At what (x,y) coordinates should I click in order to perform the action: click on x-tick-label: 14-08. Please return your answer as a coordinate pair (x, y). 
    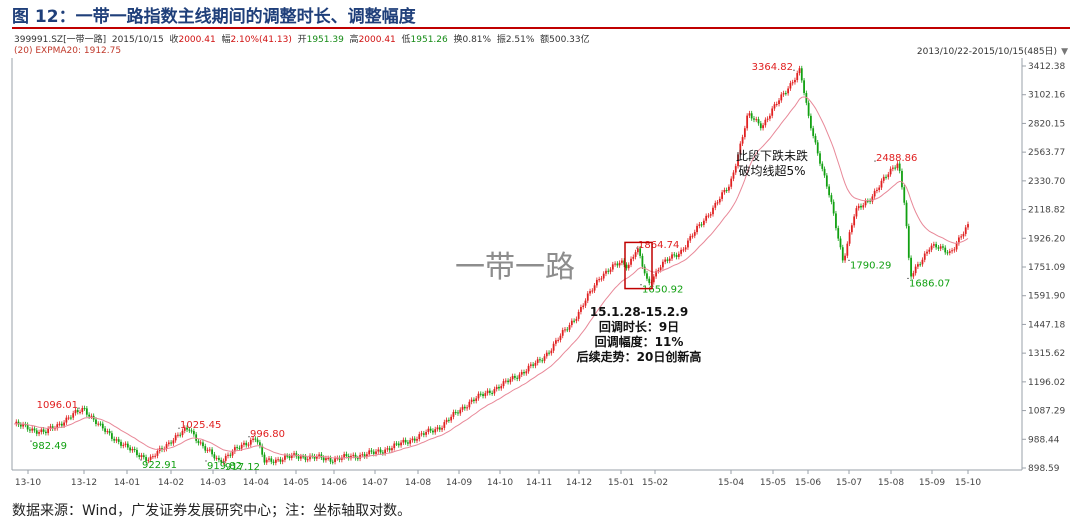
    Looking at the image, I should click on (418, 483).